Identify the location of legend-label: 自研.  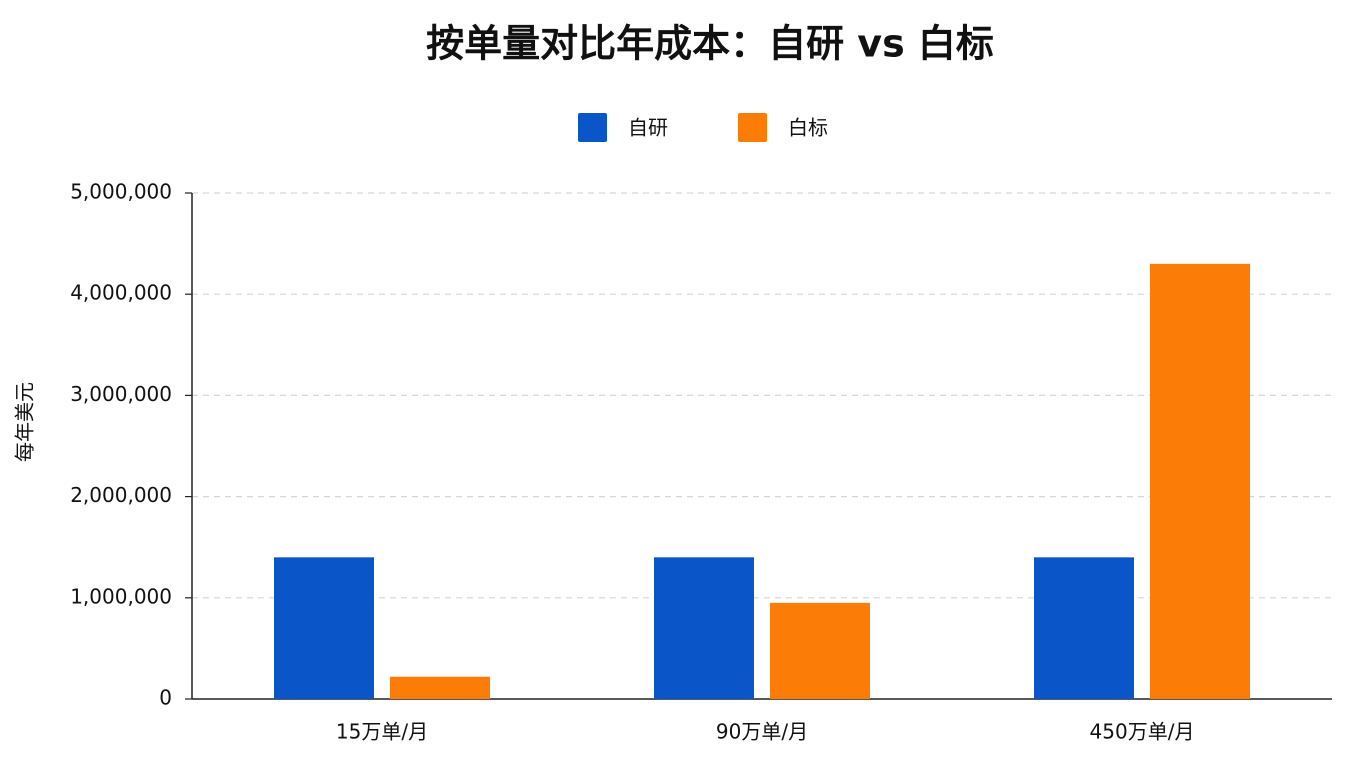
(648, 128).